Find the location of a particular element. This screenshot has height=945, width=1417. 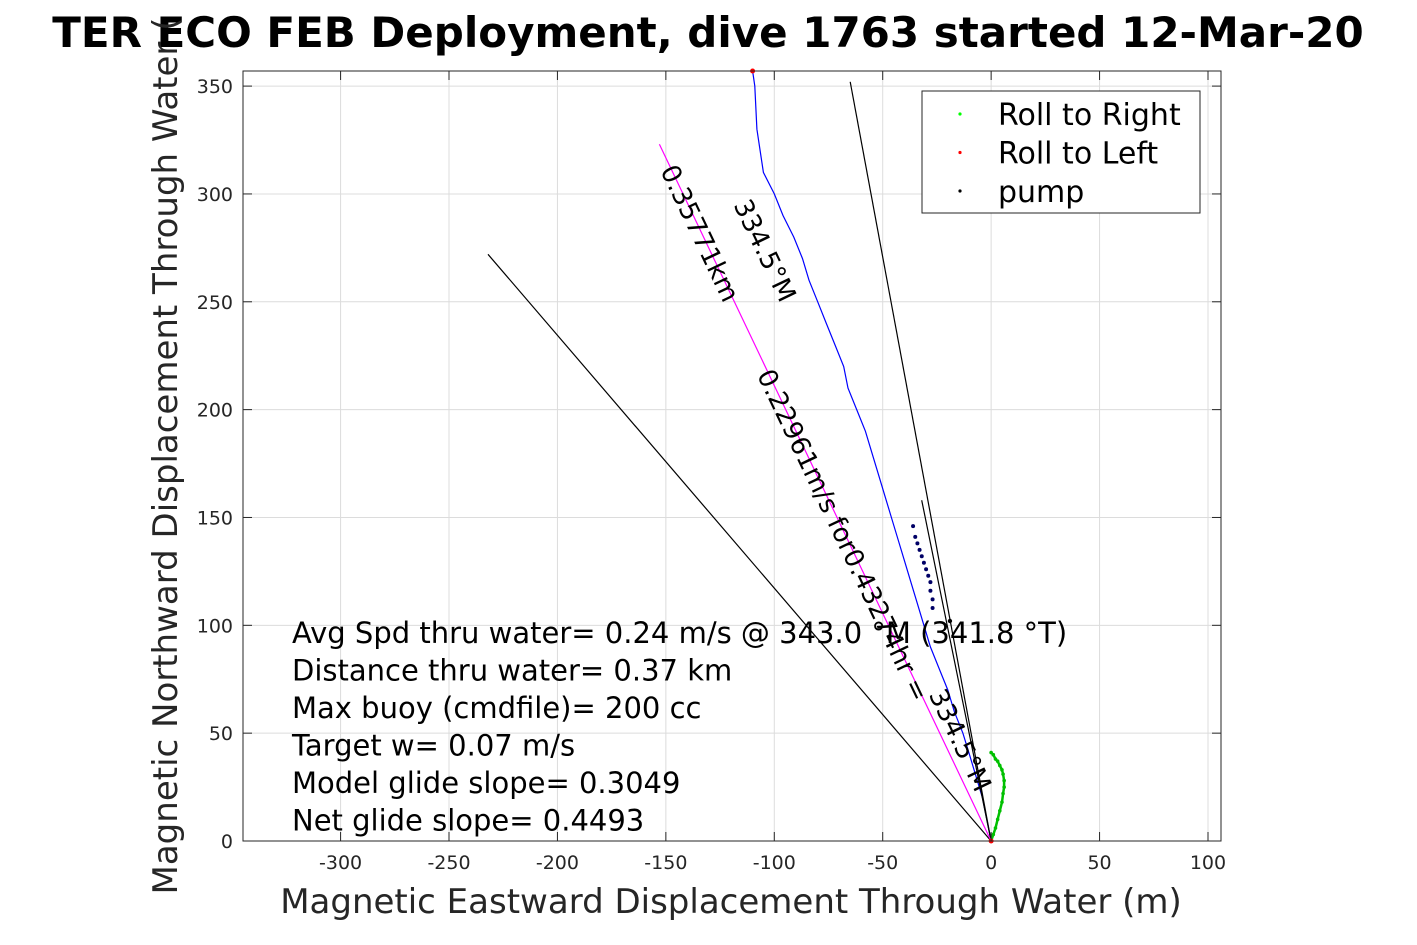

x-tick-label: -200 is located at coordinates (557, 863).